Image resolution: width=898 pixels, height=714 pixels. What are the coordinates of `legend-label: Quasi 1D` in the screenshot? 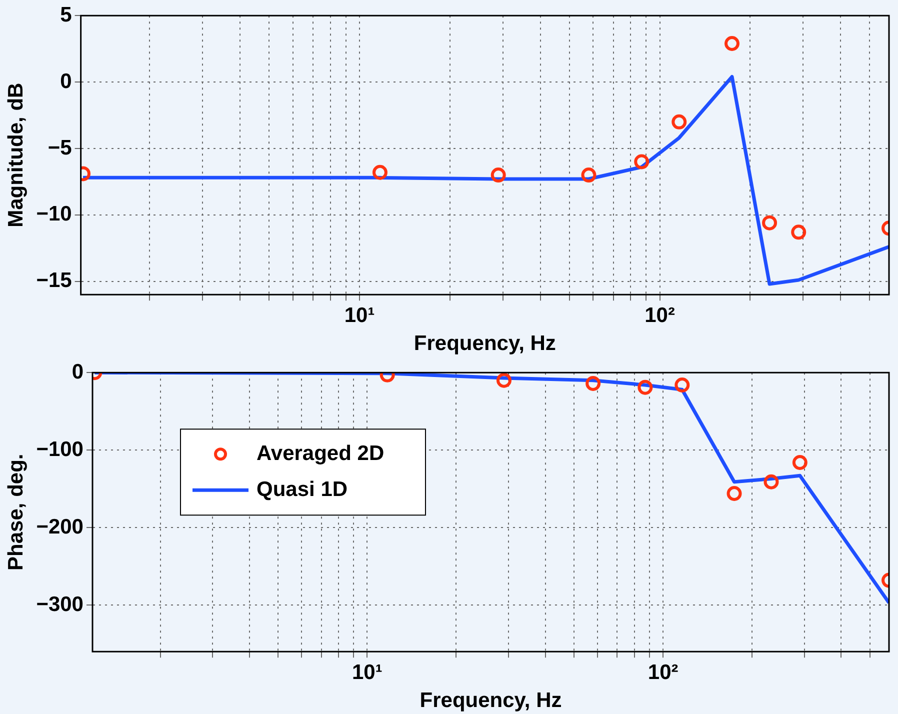 It's located at (302, 489).